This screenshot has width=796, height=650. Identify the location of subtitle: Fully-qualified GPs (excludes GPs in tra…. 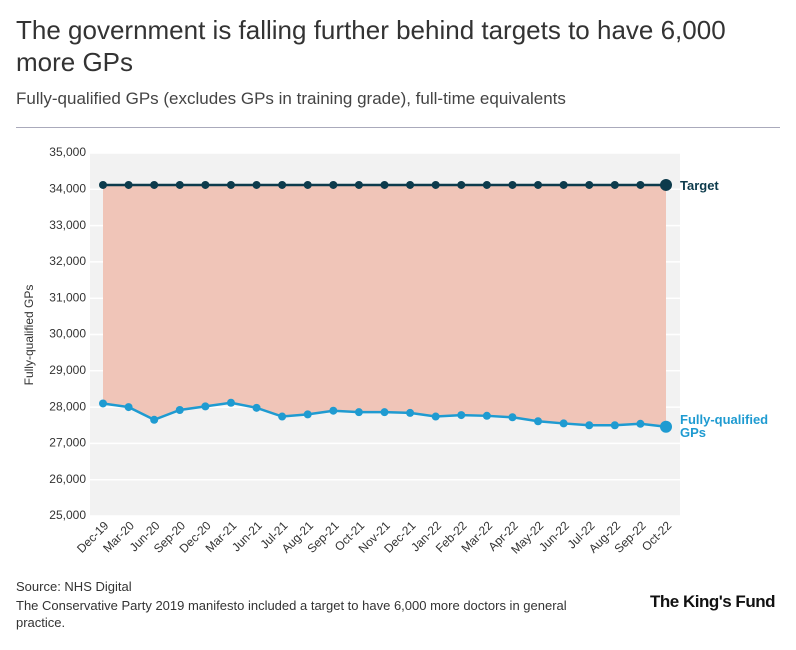
(291, 98).